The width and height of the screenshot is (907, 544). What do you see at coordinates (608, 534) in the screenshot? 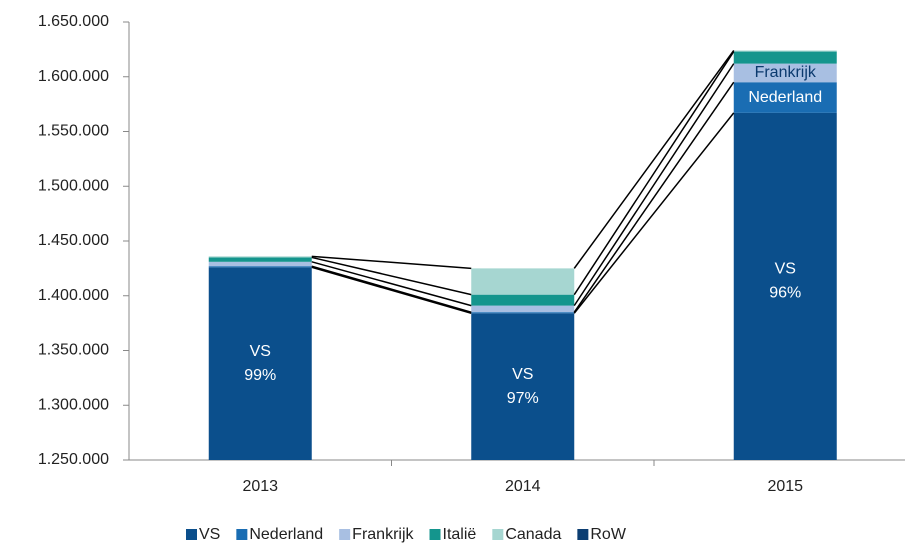
I see `legend-label: RoW` at bounding box center [608, 534].